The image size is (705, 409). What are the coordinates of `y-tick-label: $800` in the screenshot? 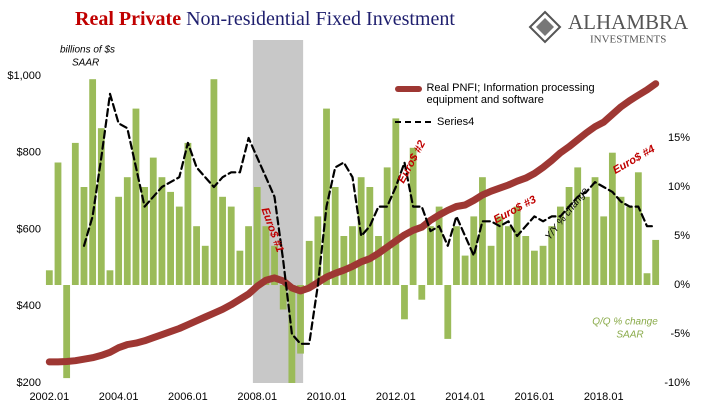 It's located at (29, 153).